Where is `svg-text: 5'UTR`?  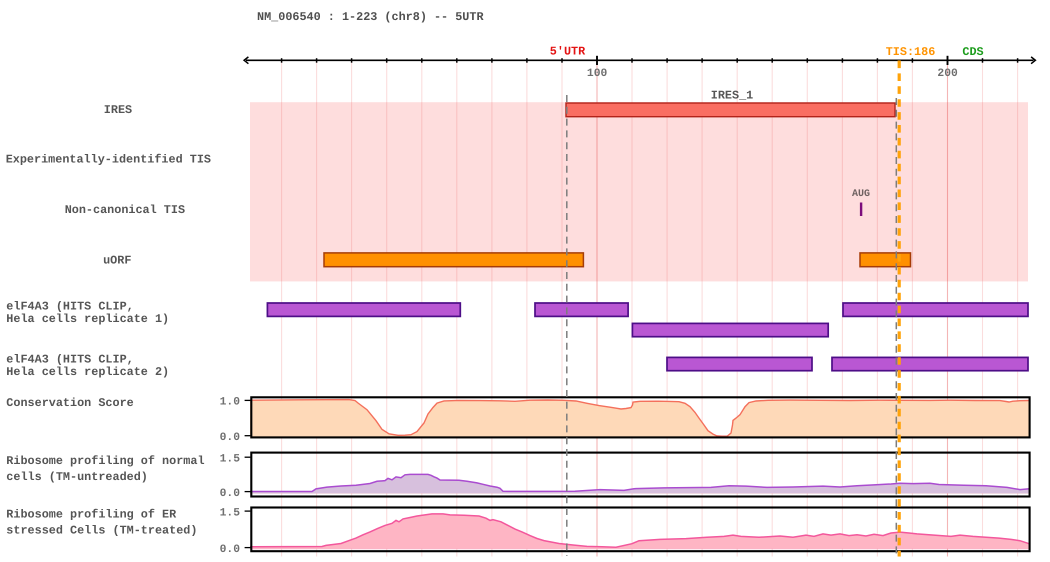
svg-text: 5'UTR is located at coordinates (568, 52).